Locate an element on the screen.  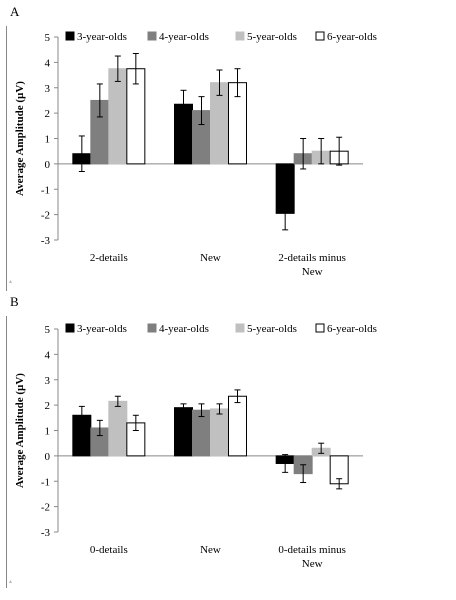
bar-3-year-olds is located at coordinates (183, 432).